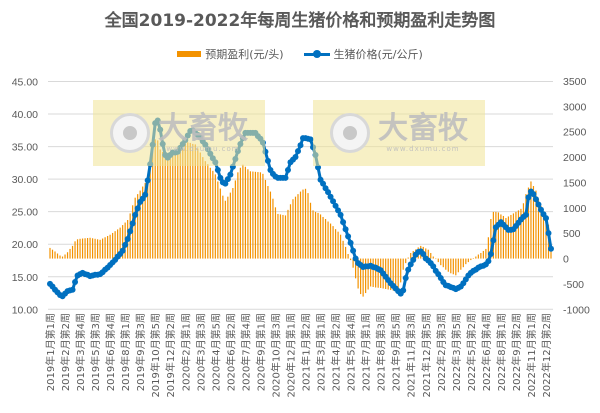  Describe the element at coordinates (575, 107) in the screenshot. I see `right-tick-label: 3000` at that location.